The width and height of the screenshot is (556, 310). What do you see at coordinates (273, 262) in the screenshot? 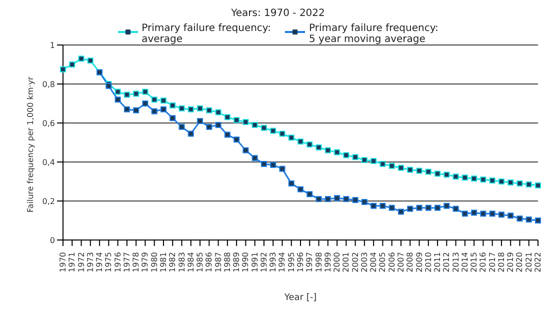
I see `x-tick-label: 1993` at bounding box center [273, 262].